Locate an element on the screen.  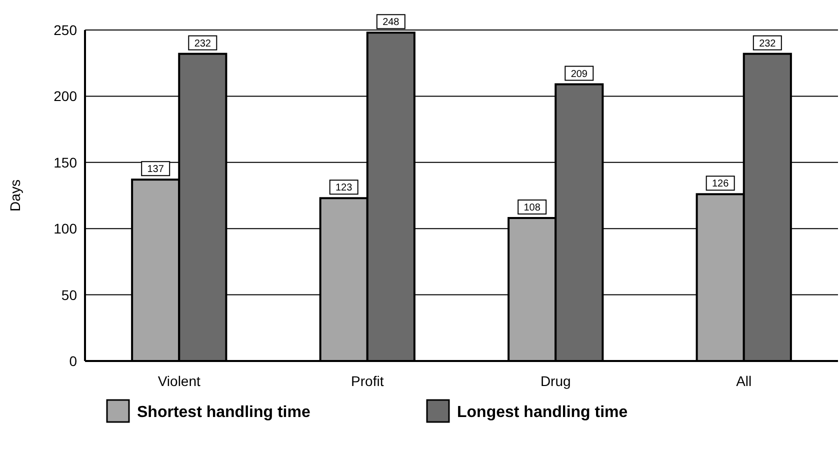
y-tick-label: 100 is located at coordinates (66, 228).